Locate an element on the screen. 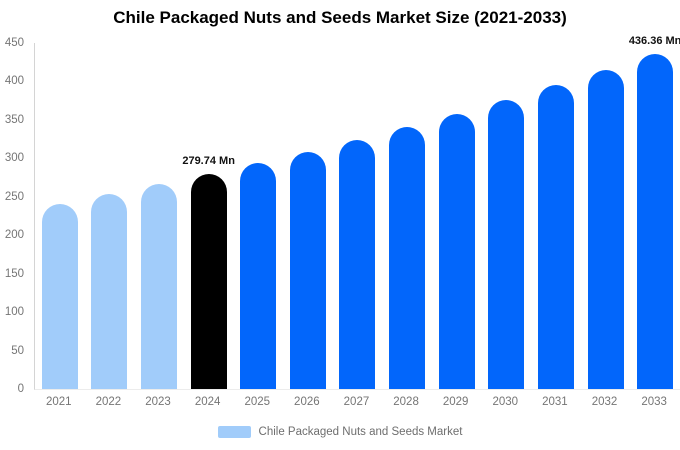  bar-2030 is located at coordinates (506, 244).